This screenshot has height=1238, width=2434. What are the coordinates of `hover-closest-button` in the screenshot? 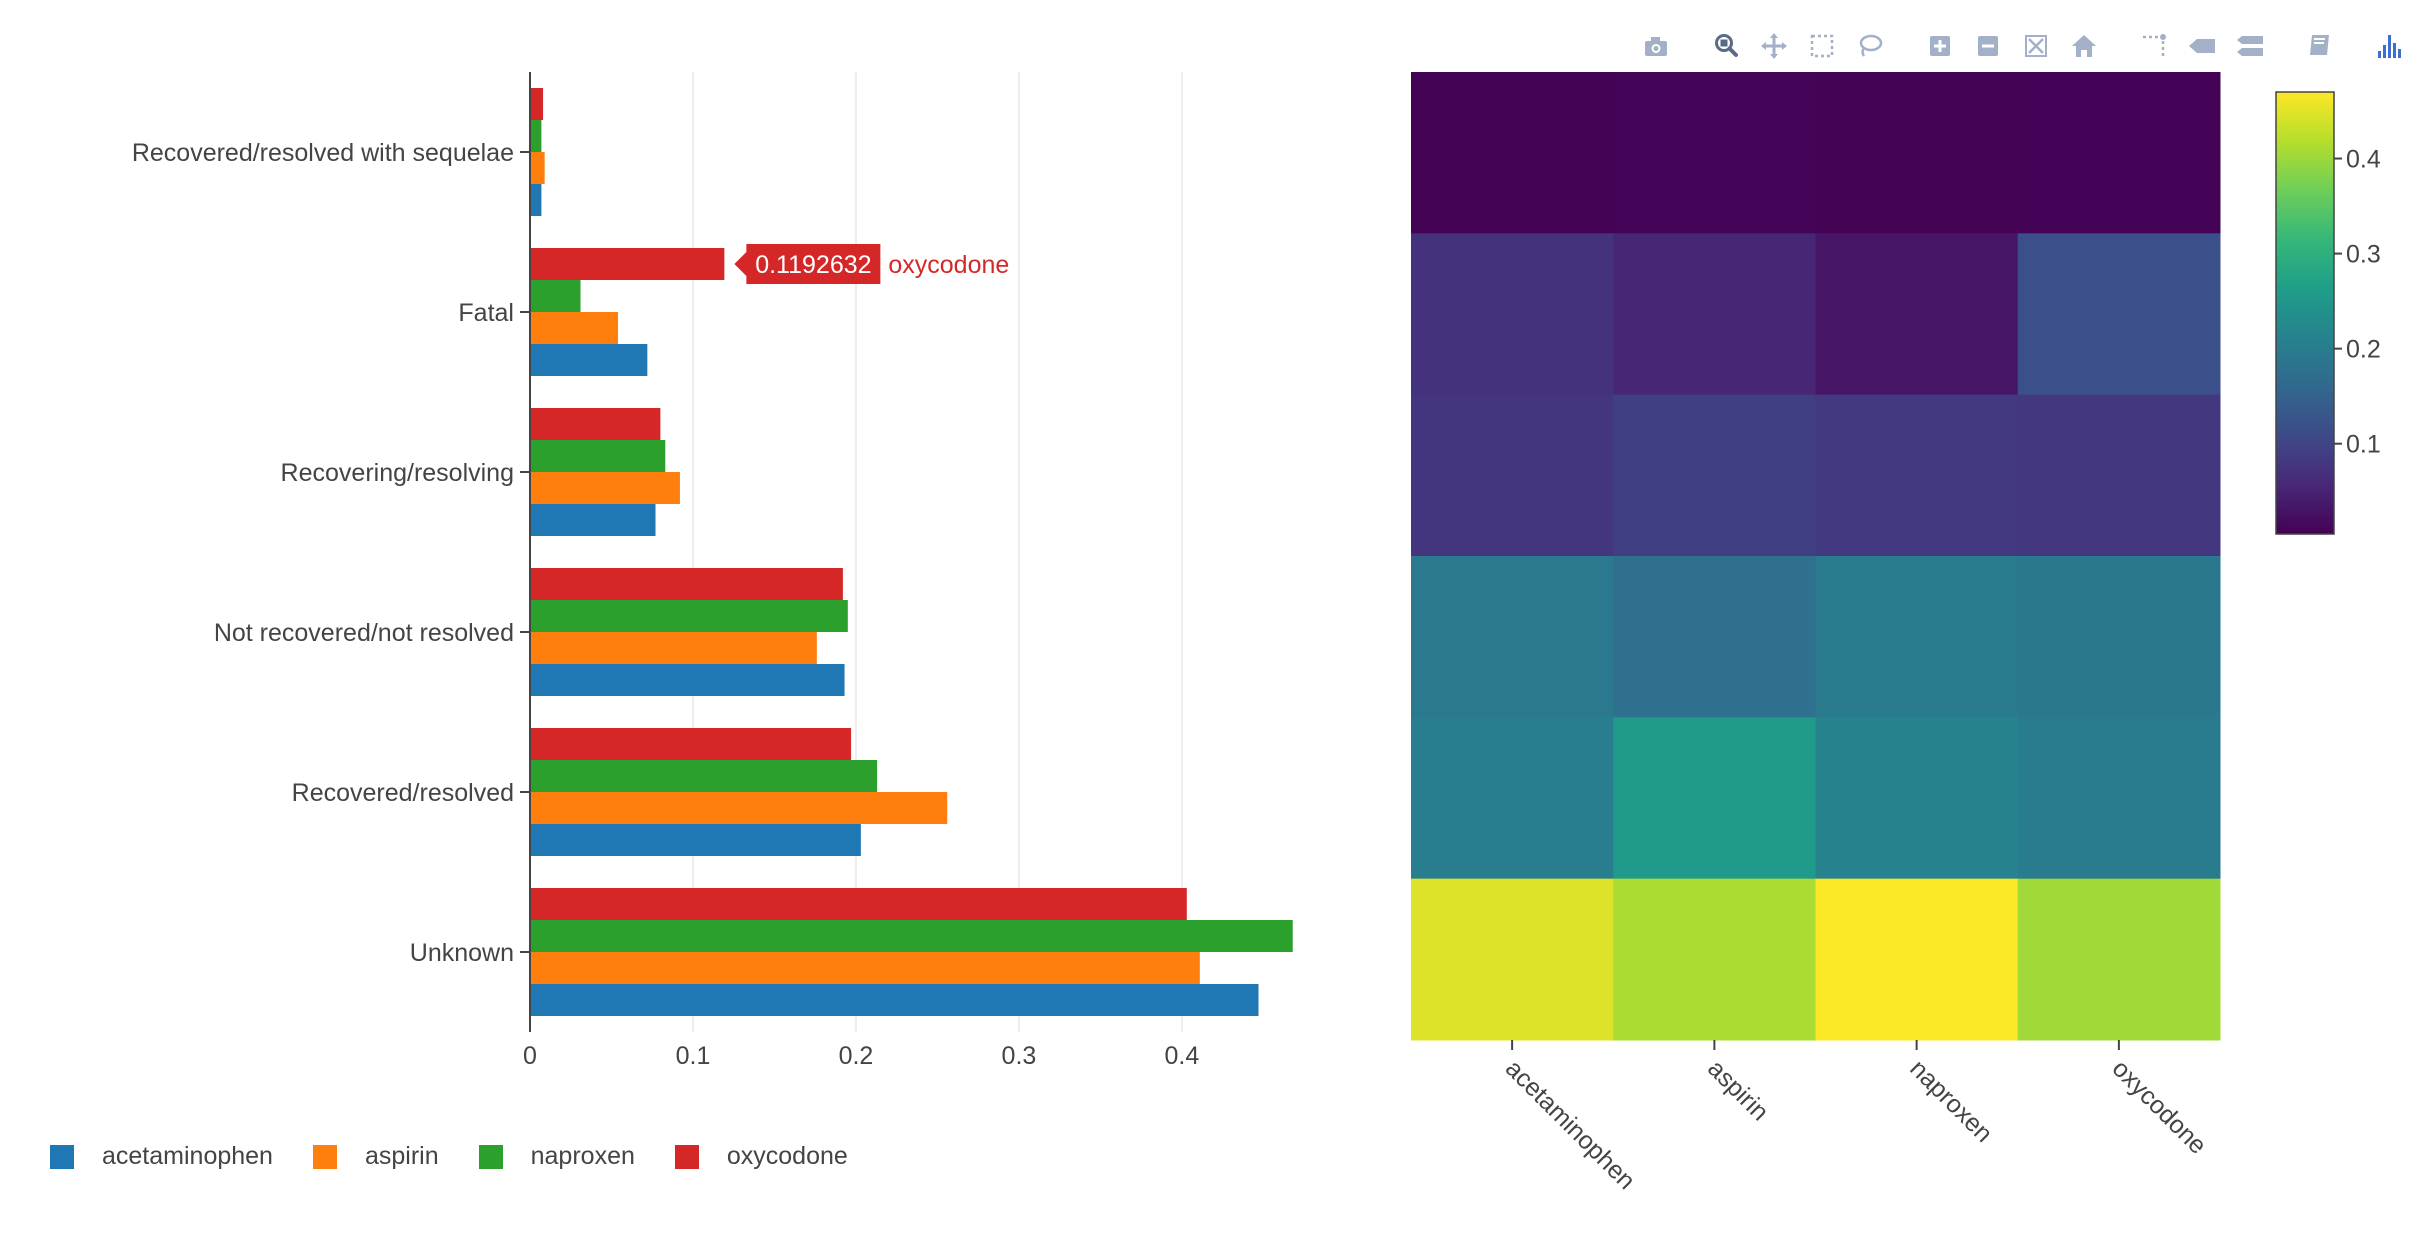 It's located at (2202, 46).